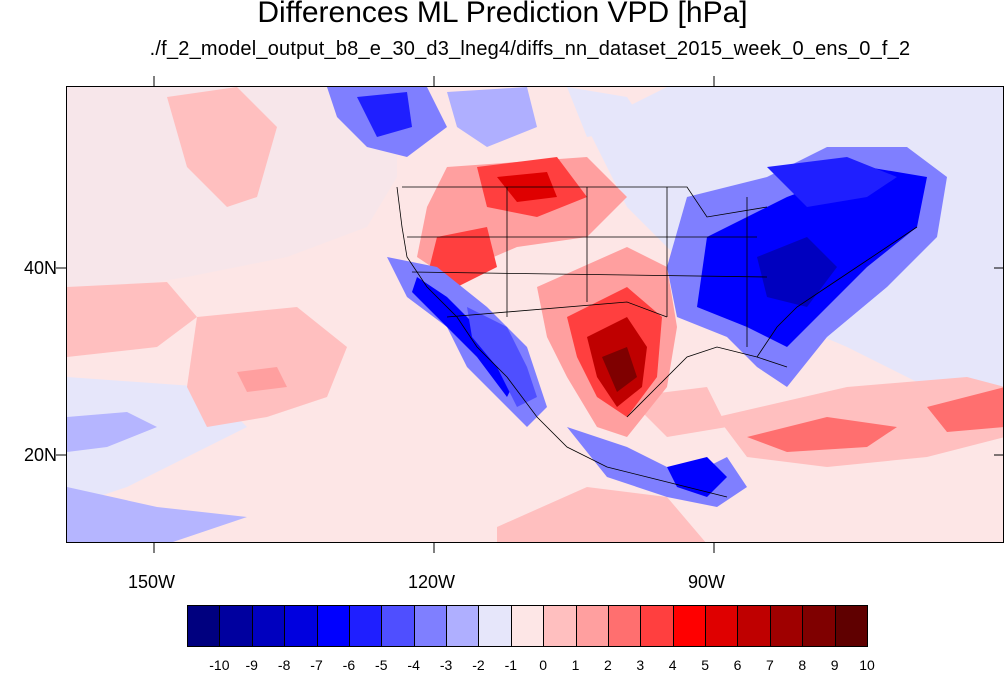 This screenshot has height=673, width=1005. Describe the element at coordinates (41, 455) in the screenshot. I see `y-tick-label: 20N` at that location.